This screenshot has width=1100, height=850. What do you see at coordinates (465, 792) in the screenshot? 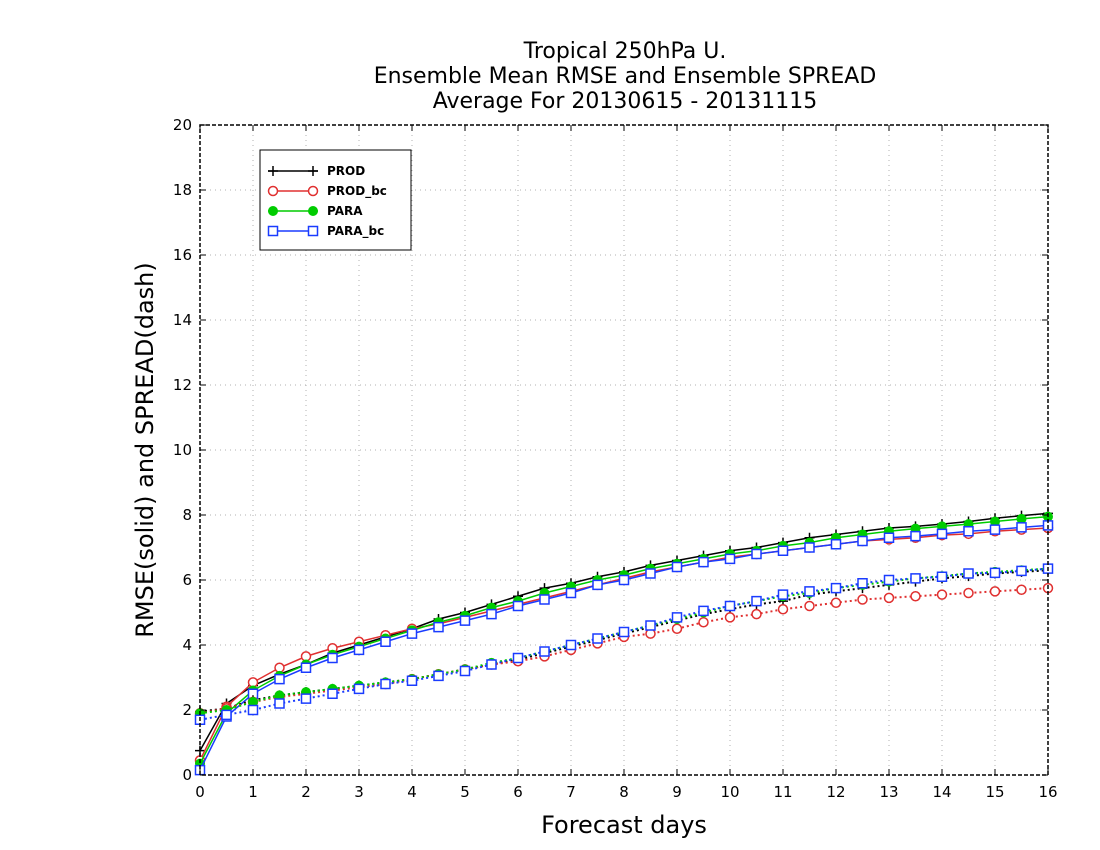
I see `x-tick-label: 5` at bounding box center [465, 792].